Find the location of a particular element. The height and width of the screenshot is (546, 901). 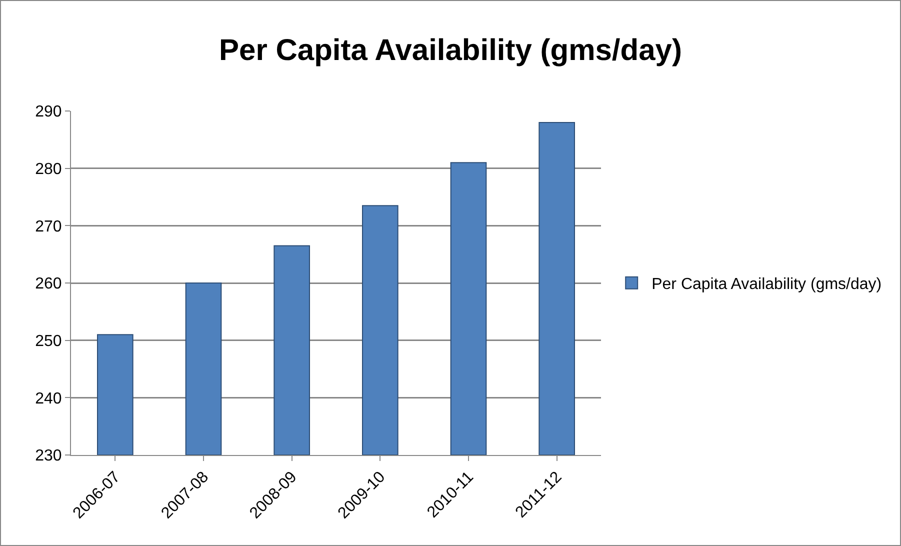

legend-label: Per Capita Availability (gms/day) is located at coordinates (767, 285).